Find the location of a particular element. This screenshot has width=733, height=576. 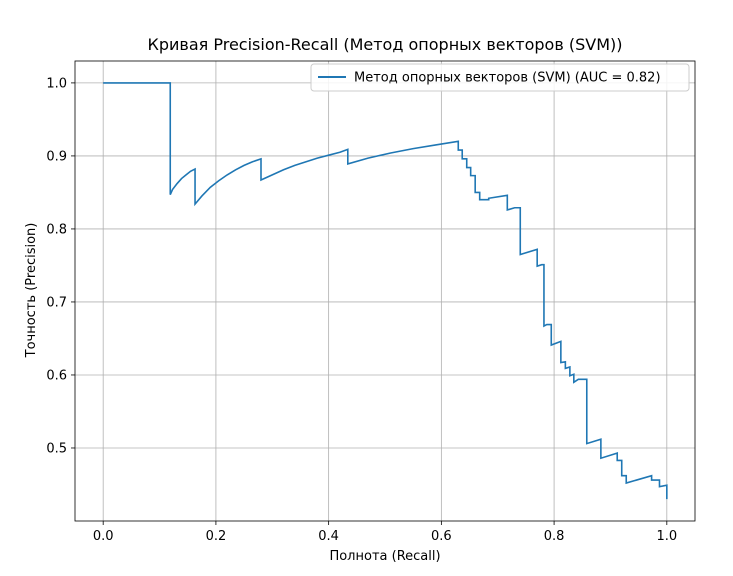

y-tick-label: 0.6 is located at coordinates (56, 375).